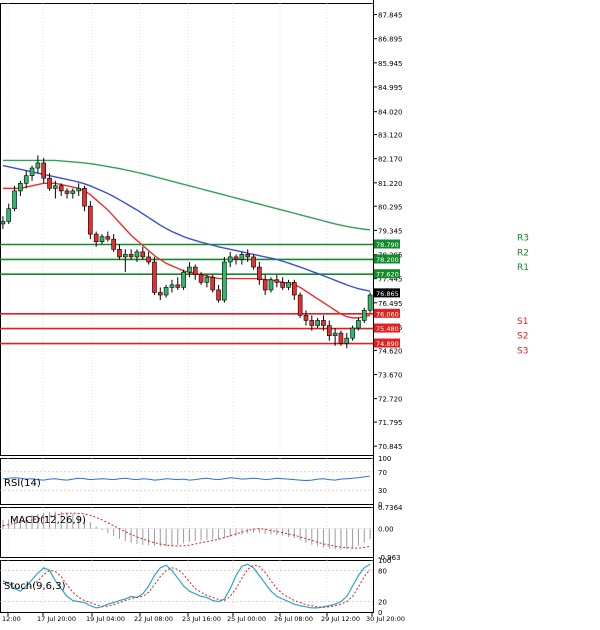 The height and width of the screenshot is (630, 600). What do you see at coordinates (382, 473) in the screenshot?
I see `rsi-tick-label: 70` at bounding box center [382, 473].